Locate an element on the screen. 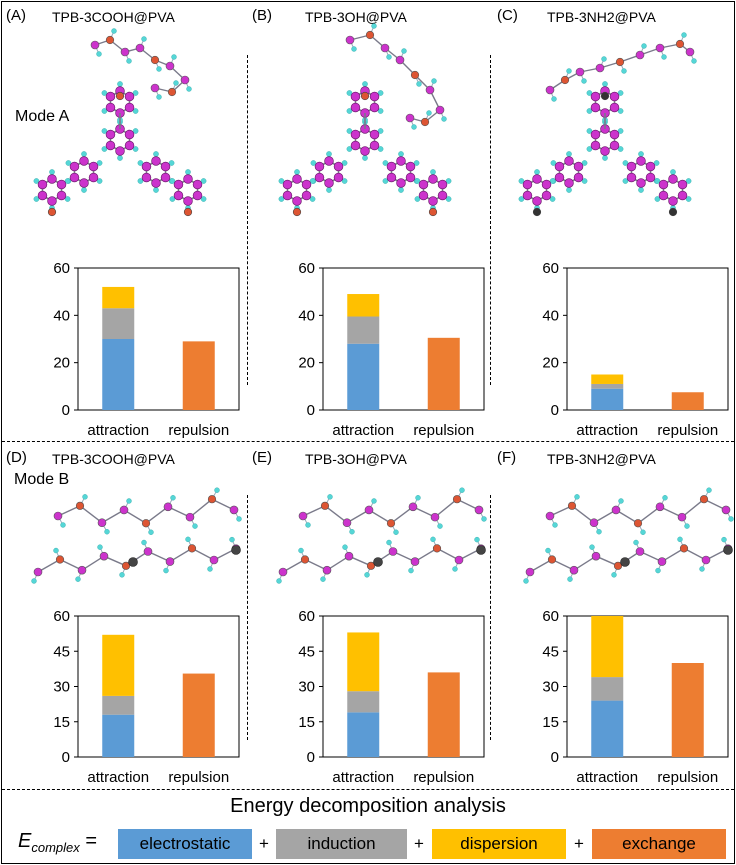 The width and height of the screenshot is (736, 865). bar-dispersion is located at coordinates (118, 665).